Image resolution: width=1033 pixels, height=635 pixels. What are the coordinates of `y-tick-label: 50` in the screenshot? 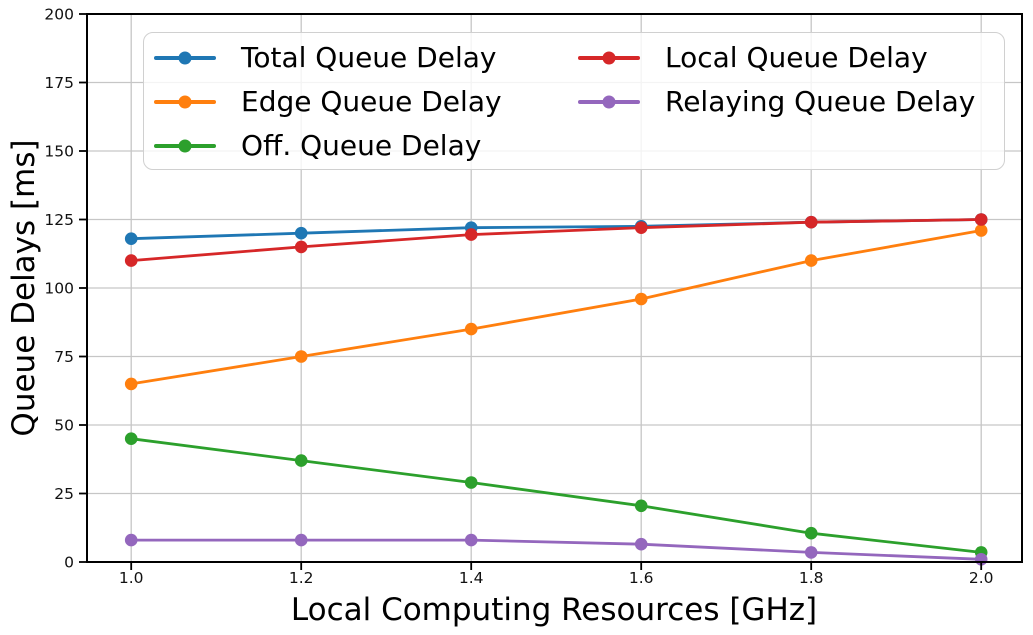 It's located at (64, 426).